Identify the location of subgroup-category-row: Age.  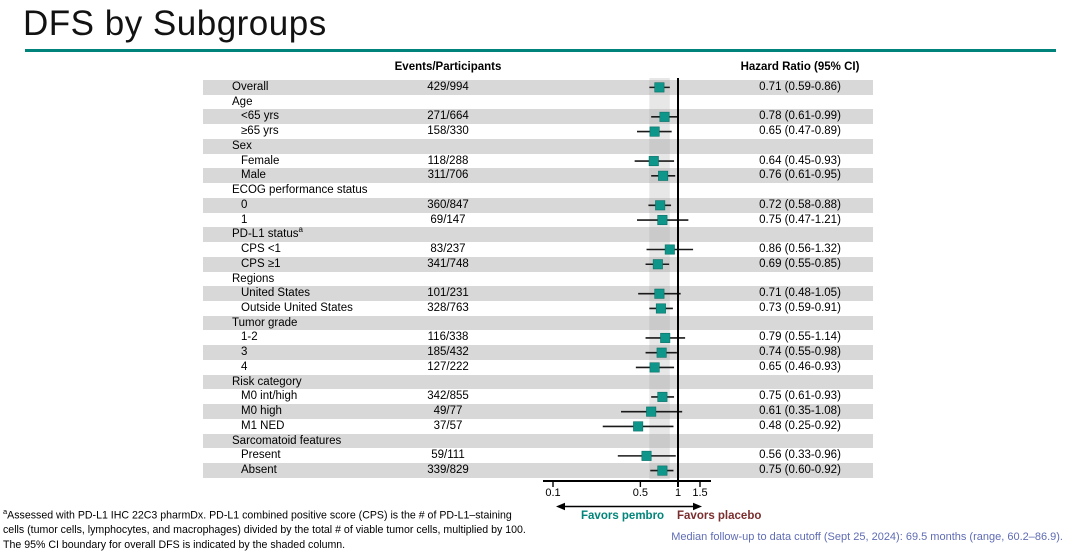
(538, 102).